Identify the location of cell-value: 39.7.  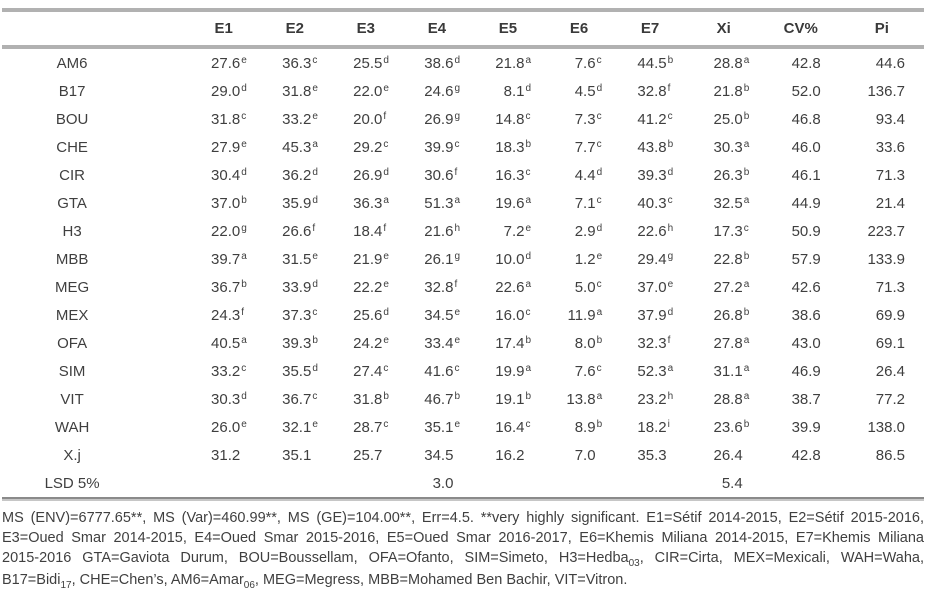
(226, 259).